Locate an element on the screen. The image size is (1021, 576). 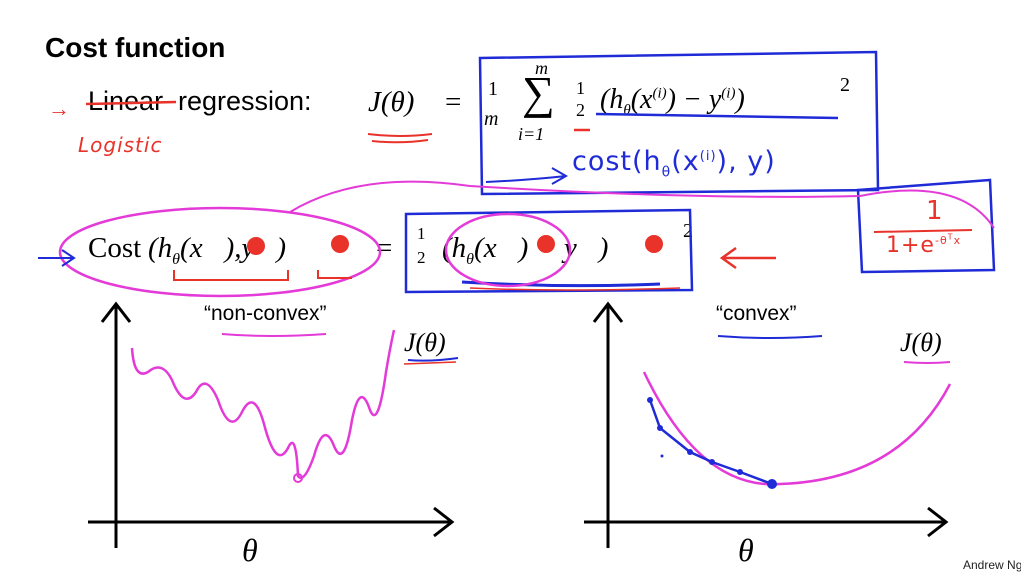
nonconvex-curve is located at coordinates (263, 404).